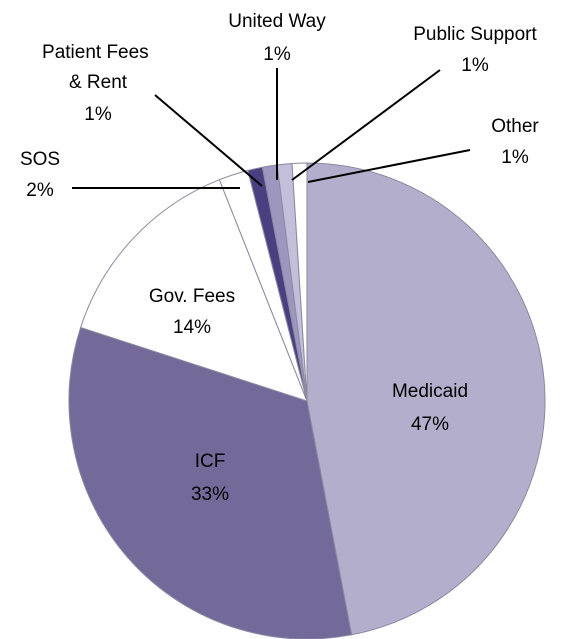  What do you see at coordinates (40, 190) in the screenshot?
I see `value-label: 2%` at bounding box center [40, 190].